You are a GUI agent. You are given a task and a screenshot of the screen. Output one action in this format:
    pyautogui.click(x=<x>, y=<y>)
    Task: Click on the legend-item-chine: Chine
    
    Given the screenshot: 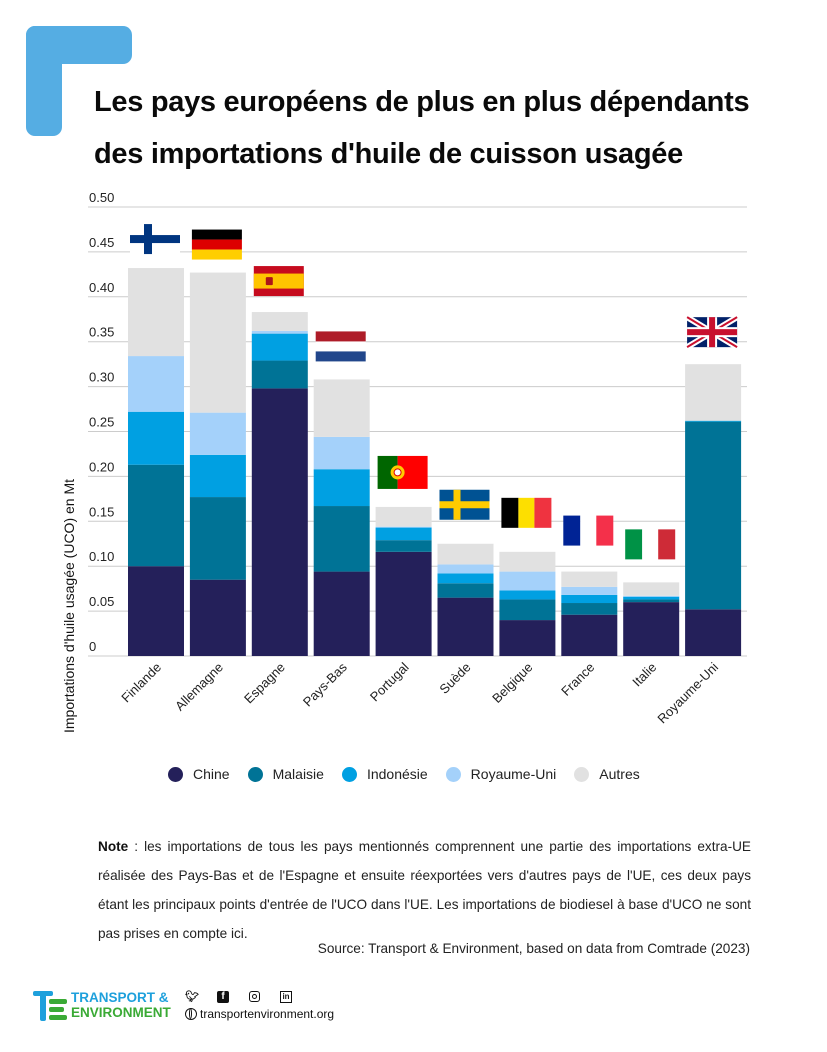 What is the action you would take?
    pyautogui.click(x=199, y=774)
    